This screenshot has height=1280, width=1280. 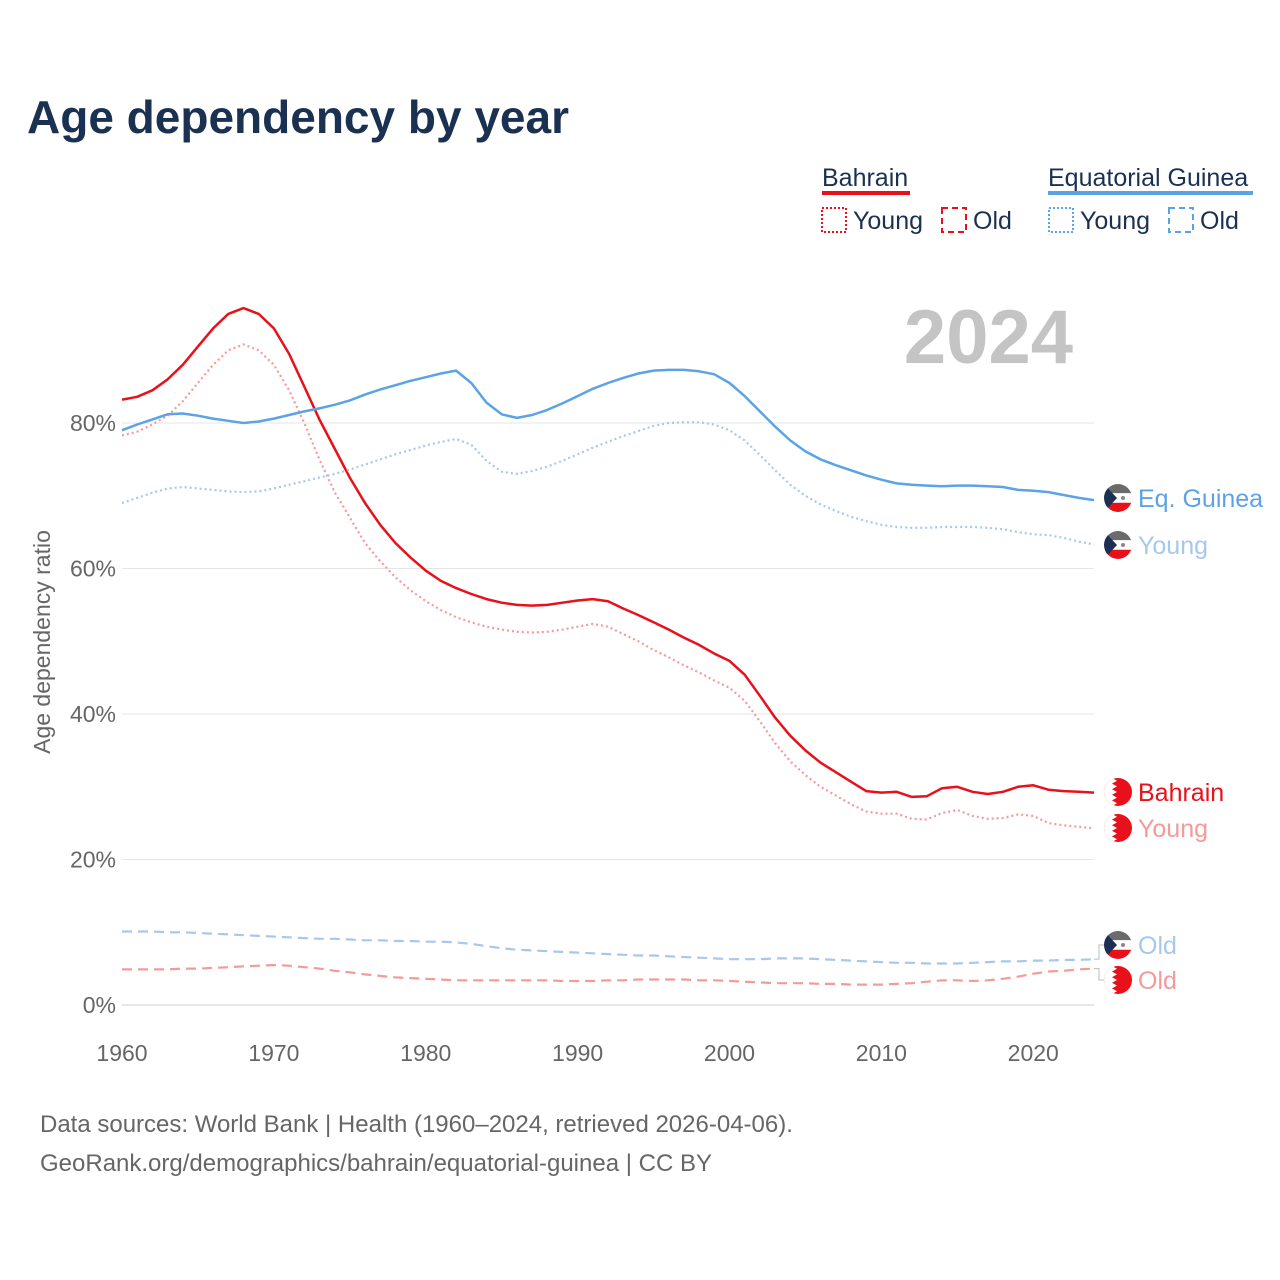 I want to click on chart-title: Age dependency by year, so click(x=298, y=117).